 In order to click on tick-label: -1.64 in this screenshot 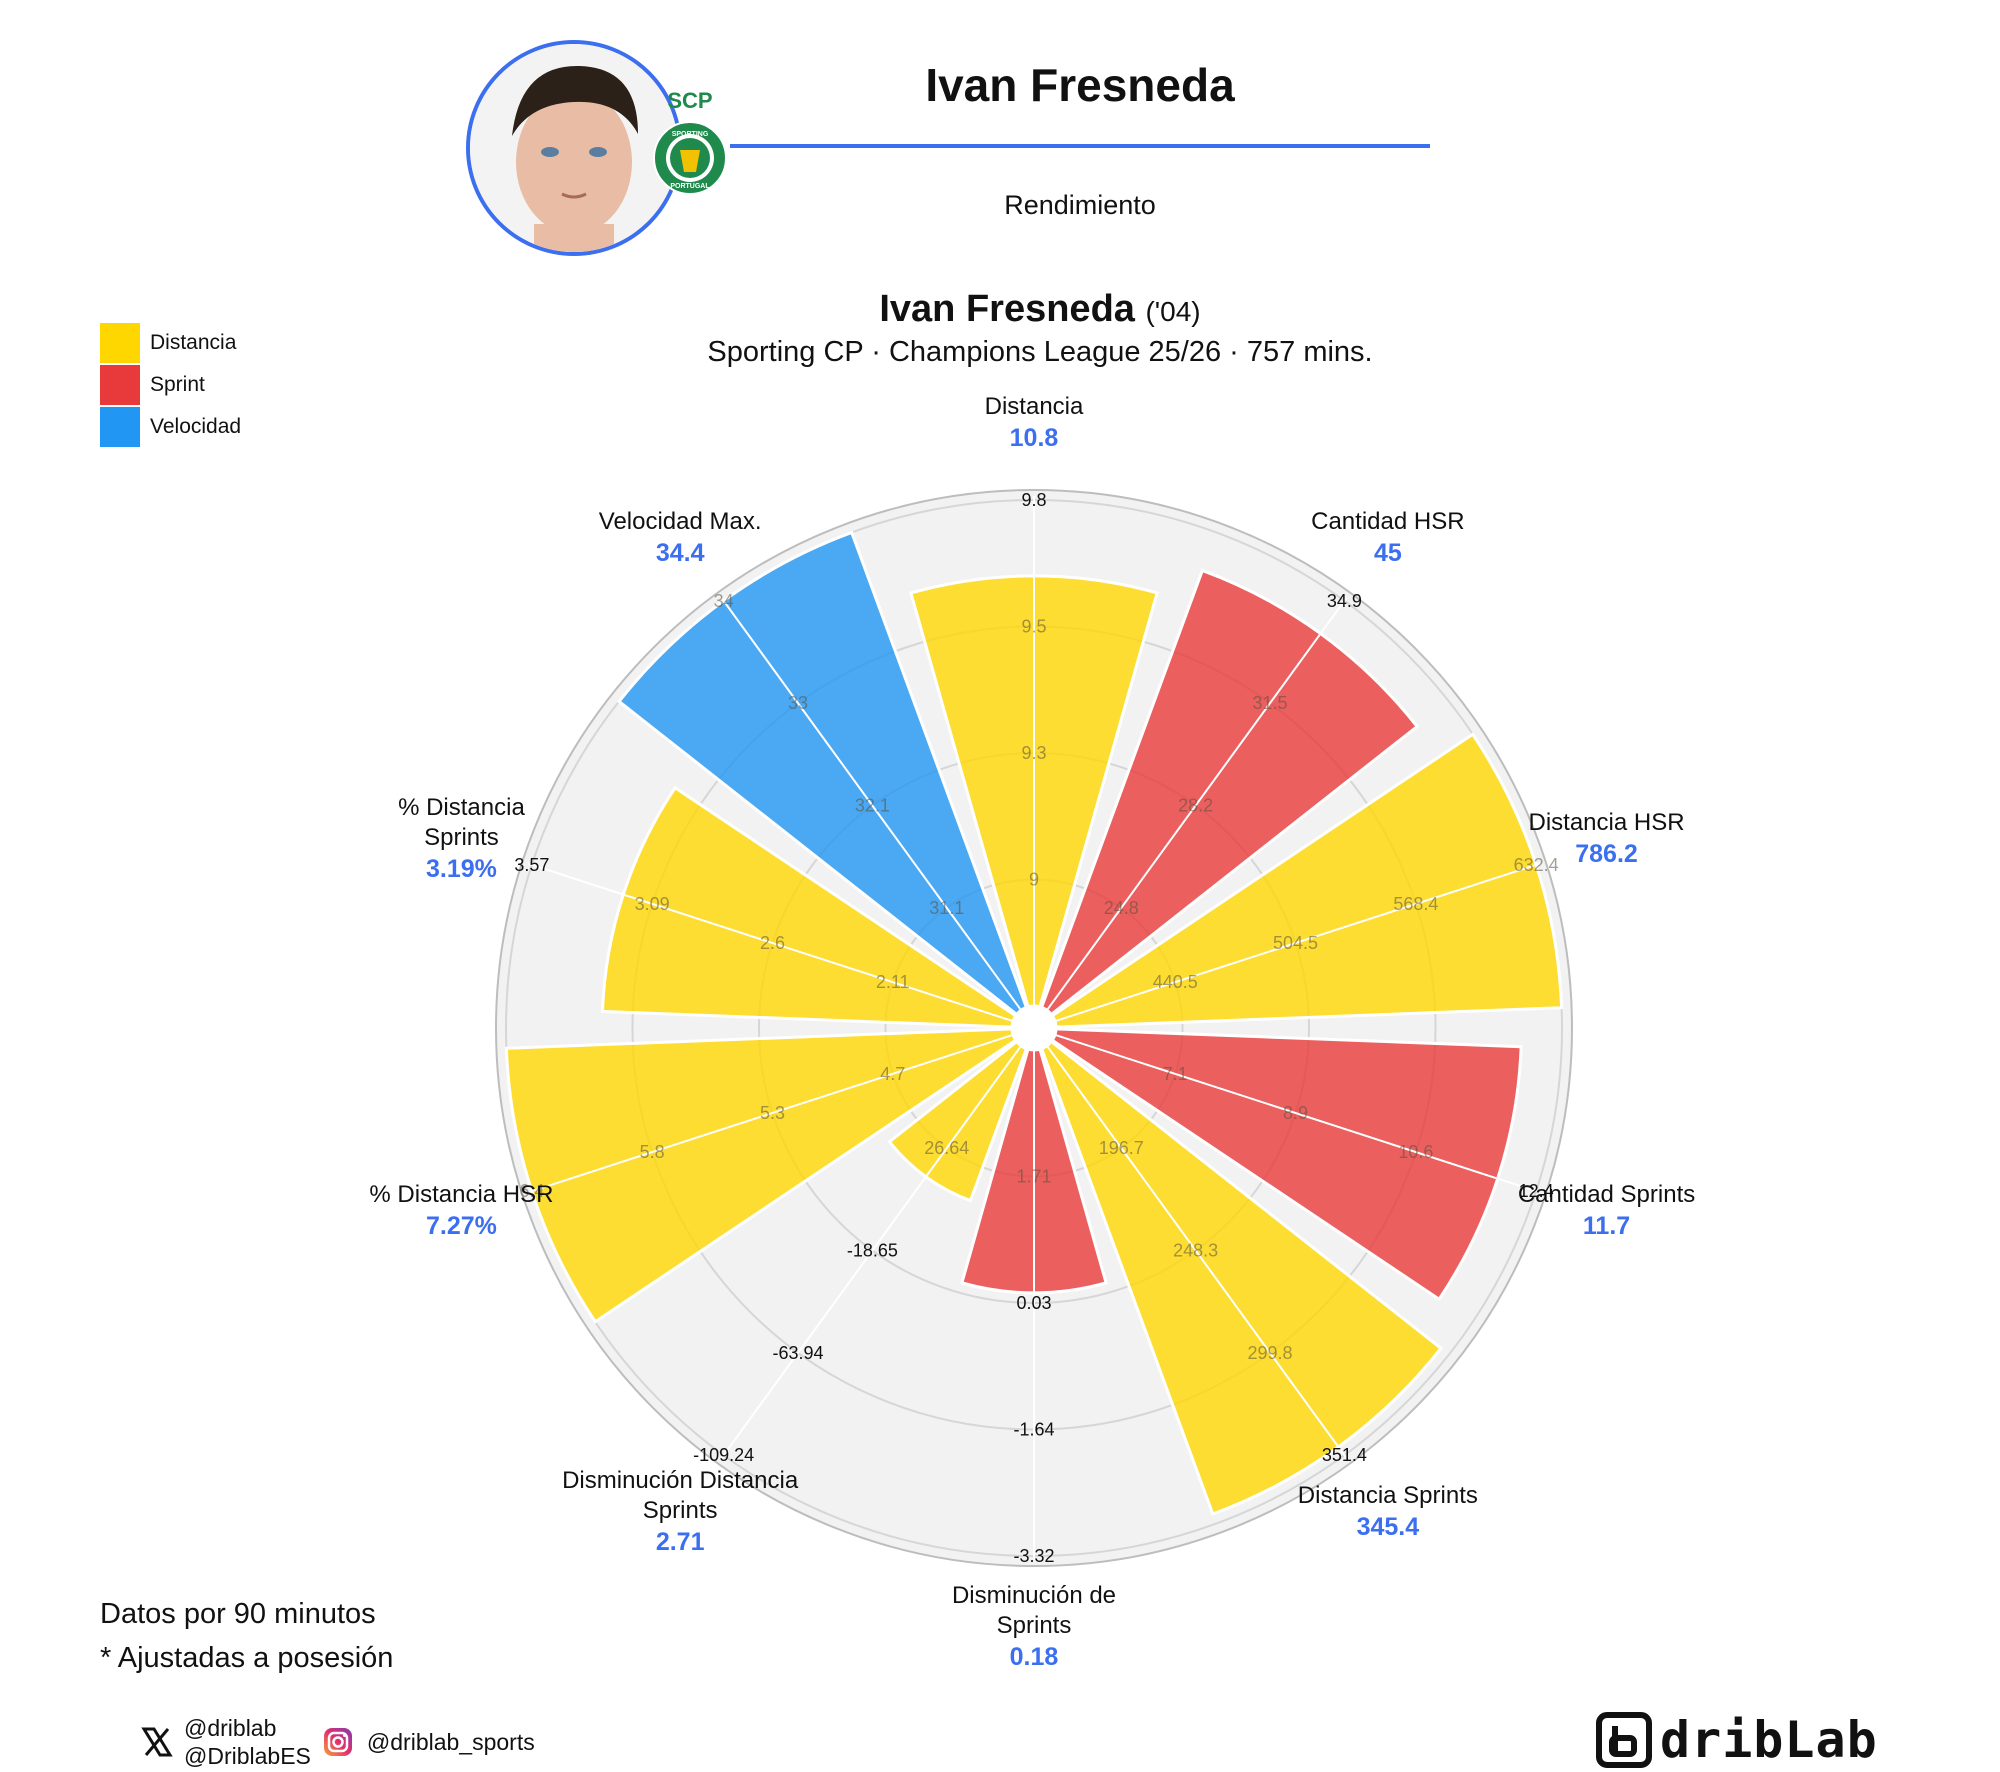, I will do `click(1033, 1430)`.